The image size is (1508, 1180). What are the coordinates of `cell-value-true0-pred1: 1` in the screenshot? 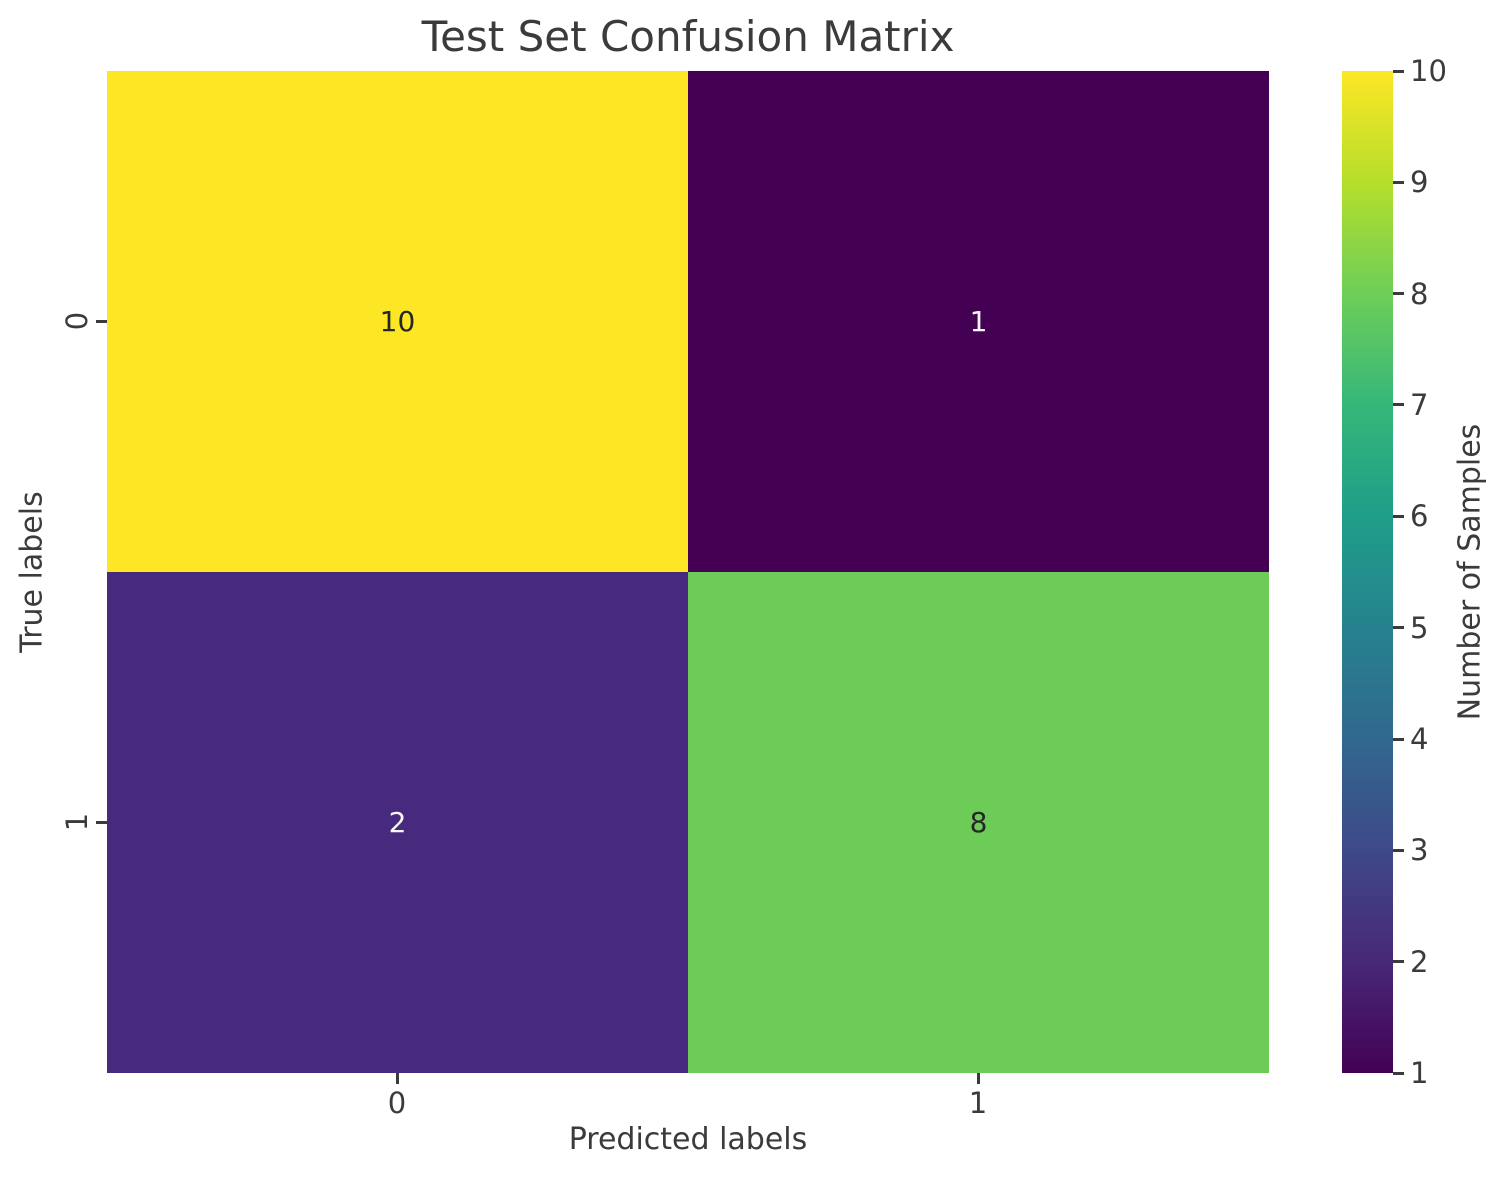 It's located at (978, 321).